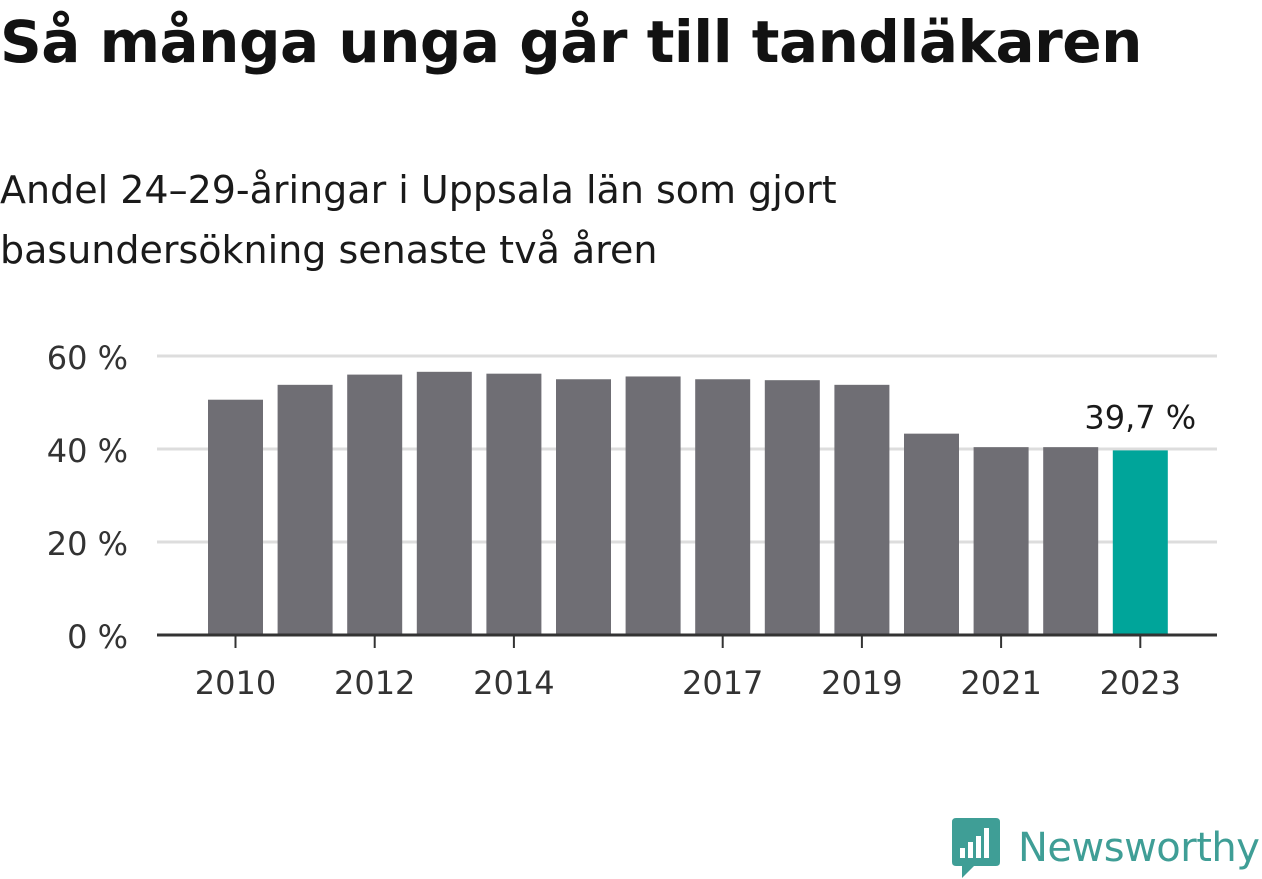  Describe the element at coordinates (97, 637) in the screenshot. I see `y-tick-label: 0 %` at that location.